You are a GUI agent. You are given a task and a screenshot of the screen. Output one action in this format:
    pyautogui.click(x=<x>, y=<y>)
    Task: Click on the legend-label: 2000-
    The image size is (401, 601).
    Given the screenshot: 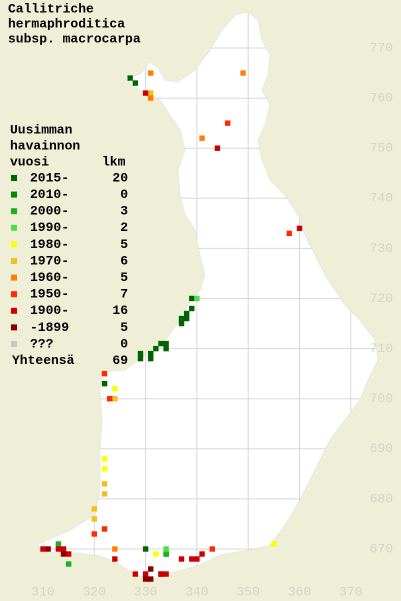 What is the action you would take?
    pyautogui.click(x=49, y=211)
    